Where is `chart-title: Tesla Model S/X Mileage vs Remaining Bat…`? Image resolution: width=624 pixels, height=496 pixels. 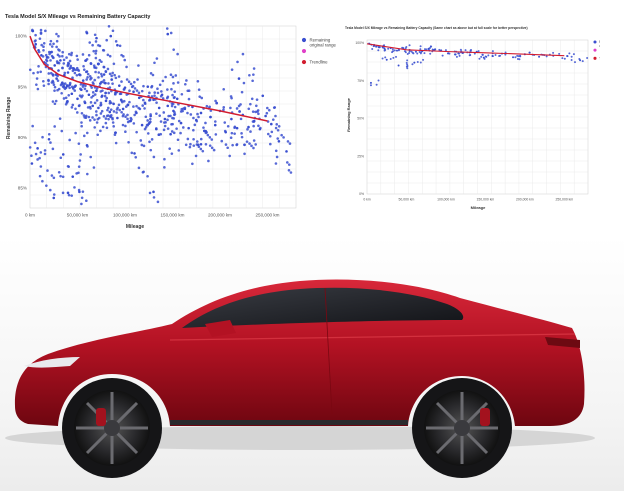
chart-title: Tesla Model S/X Mileage vs Remaining Bat… is located at coordinates (436, 28).